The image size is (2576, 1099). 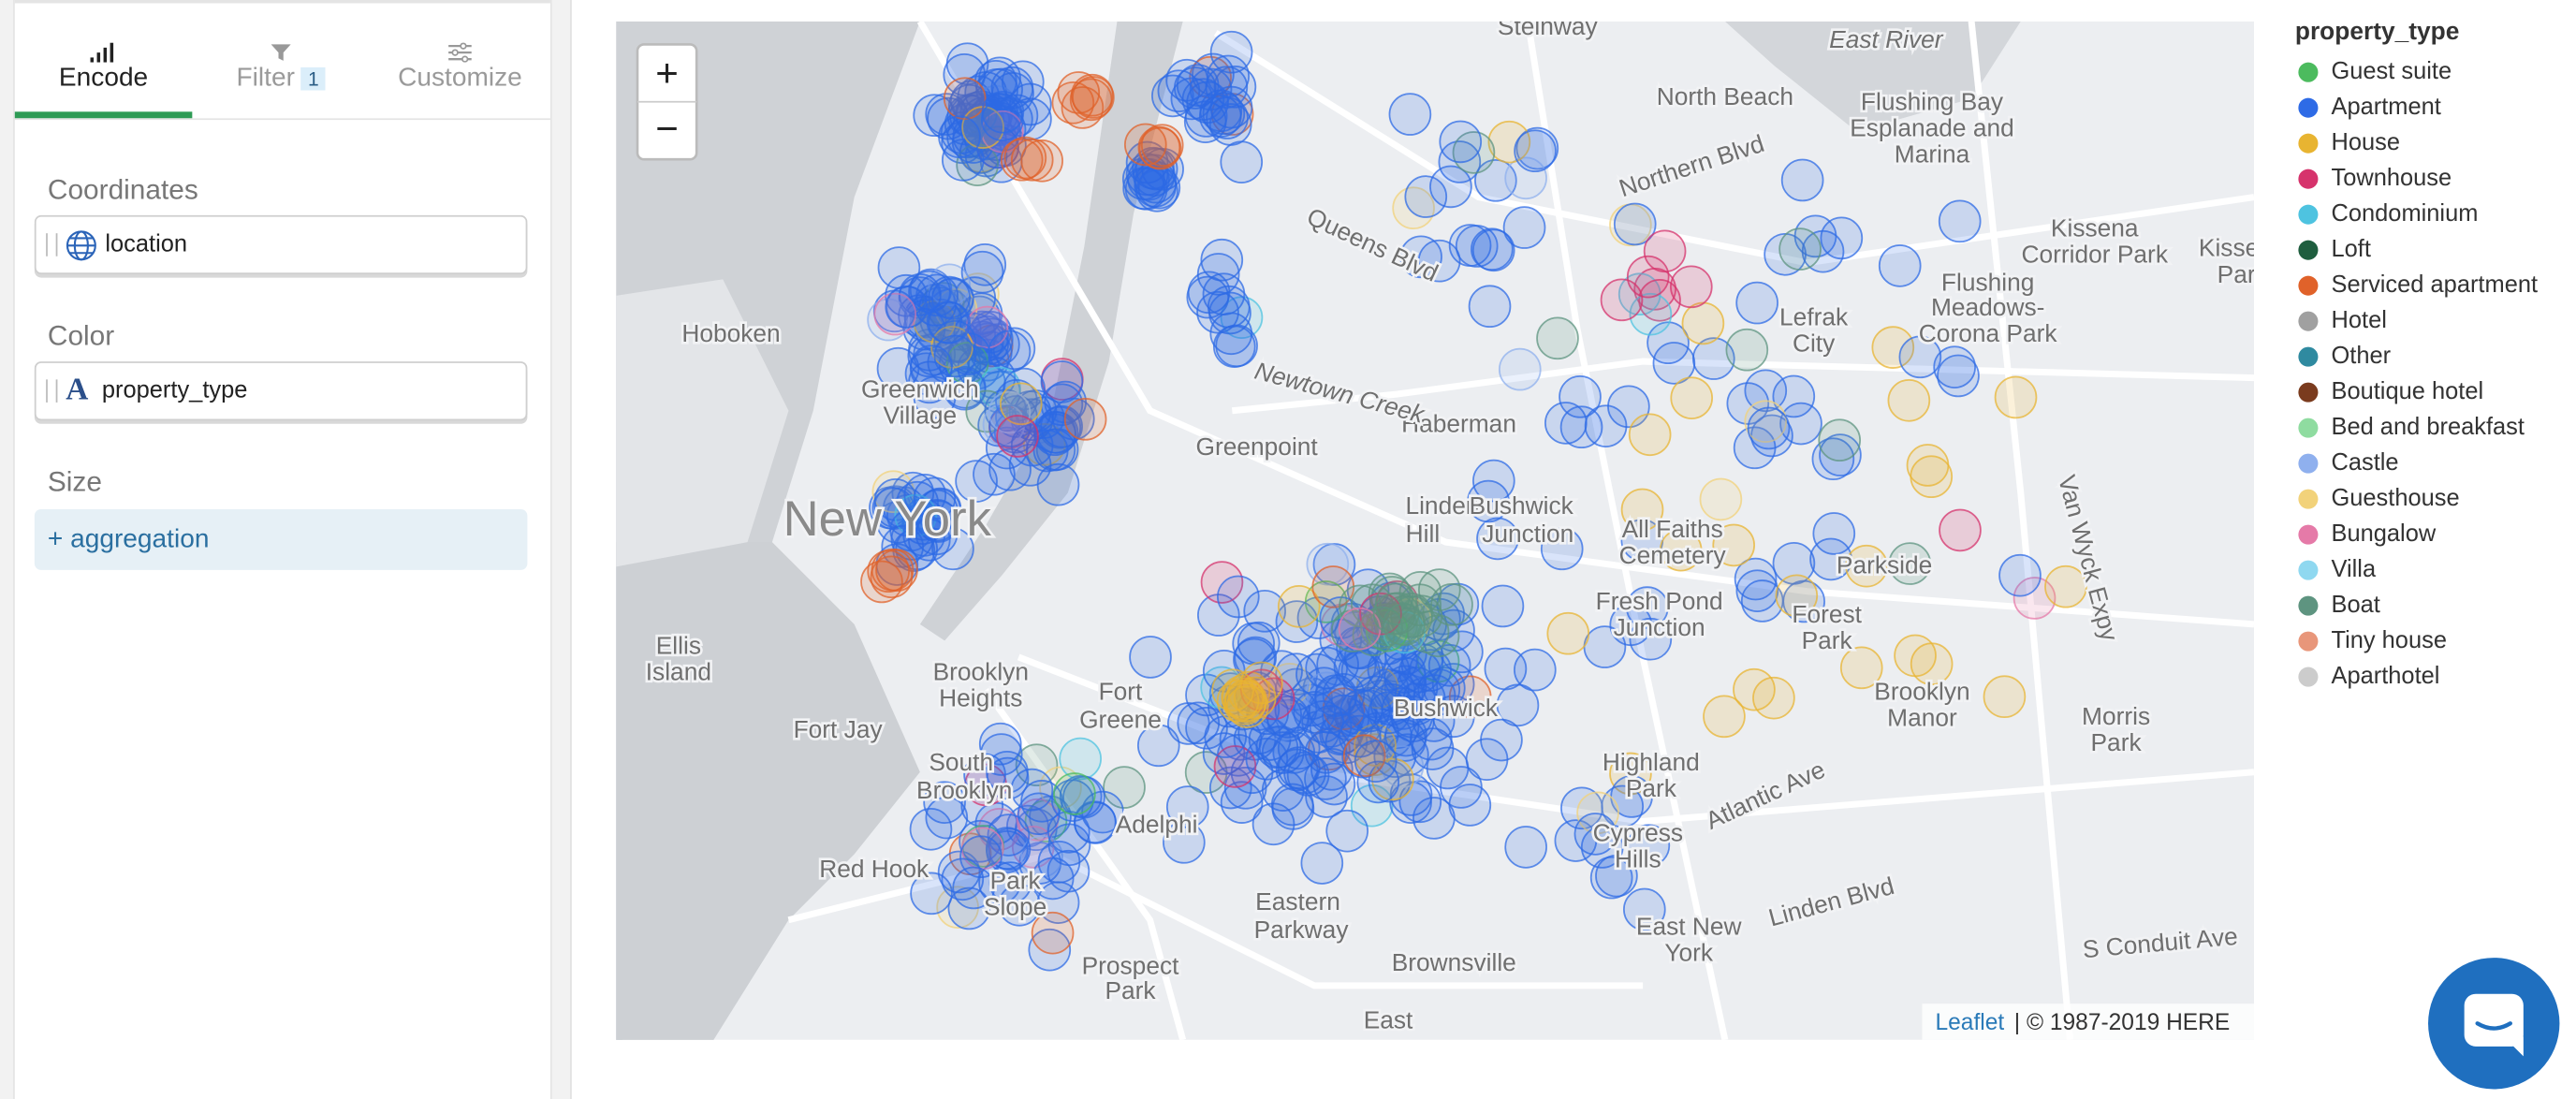 I want to click on encode-tab: Encode, so click(x=103, y=71).